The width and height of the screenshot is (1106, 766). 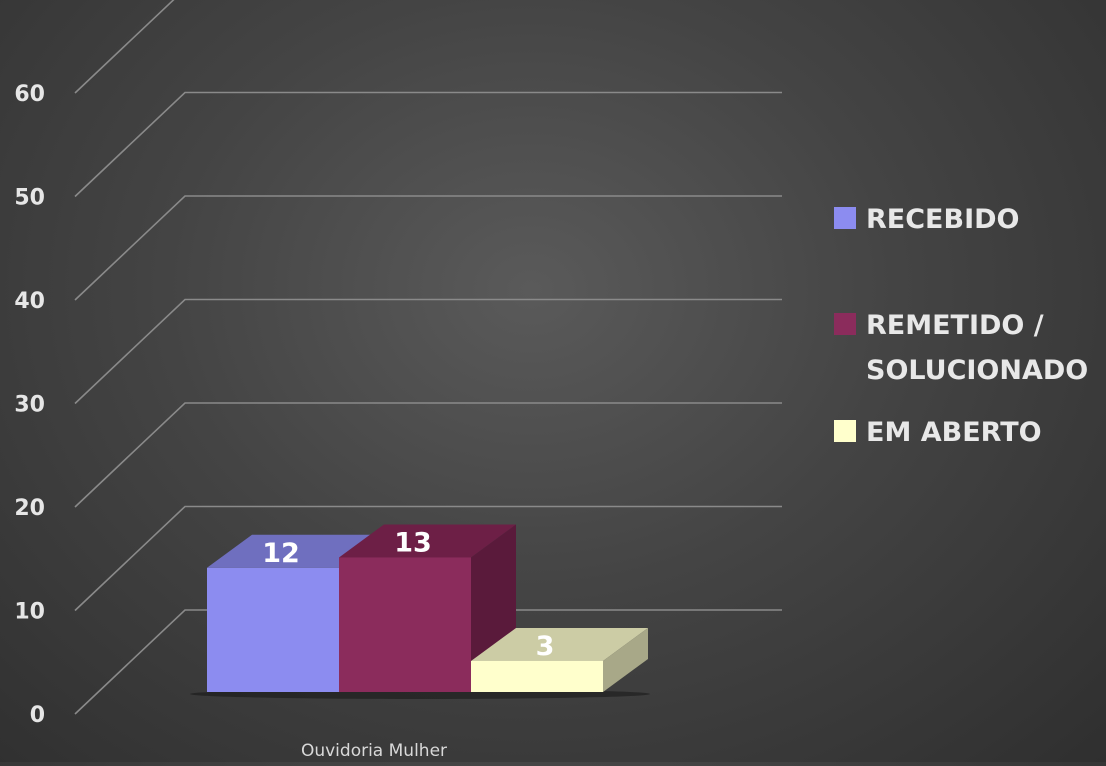 I want to click on y-tick-label: 40, so click(x=29, y=301).